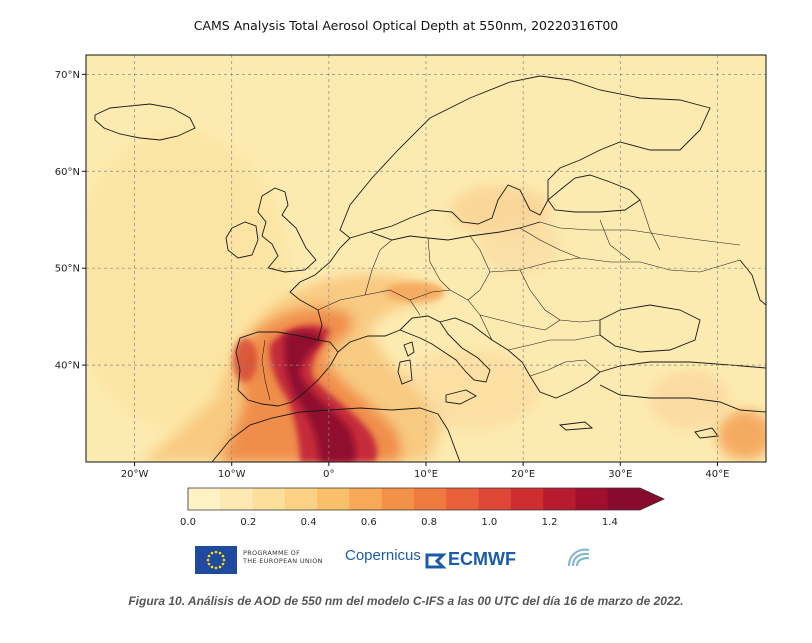  I want to click on colorbar-outline, so click(426, 499).